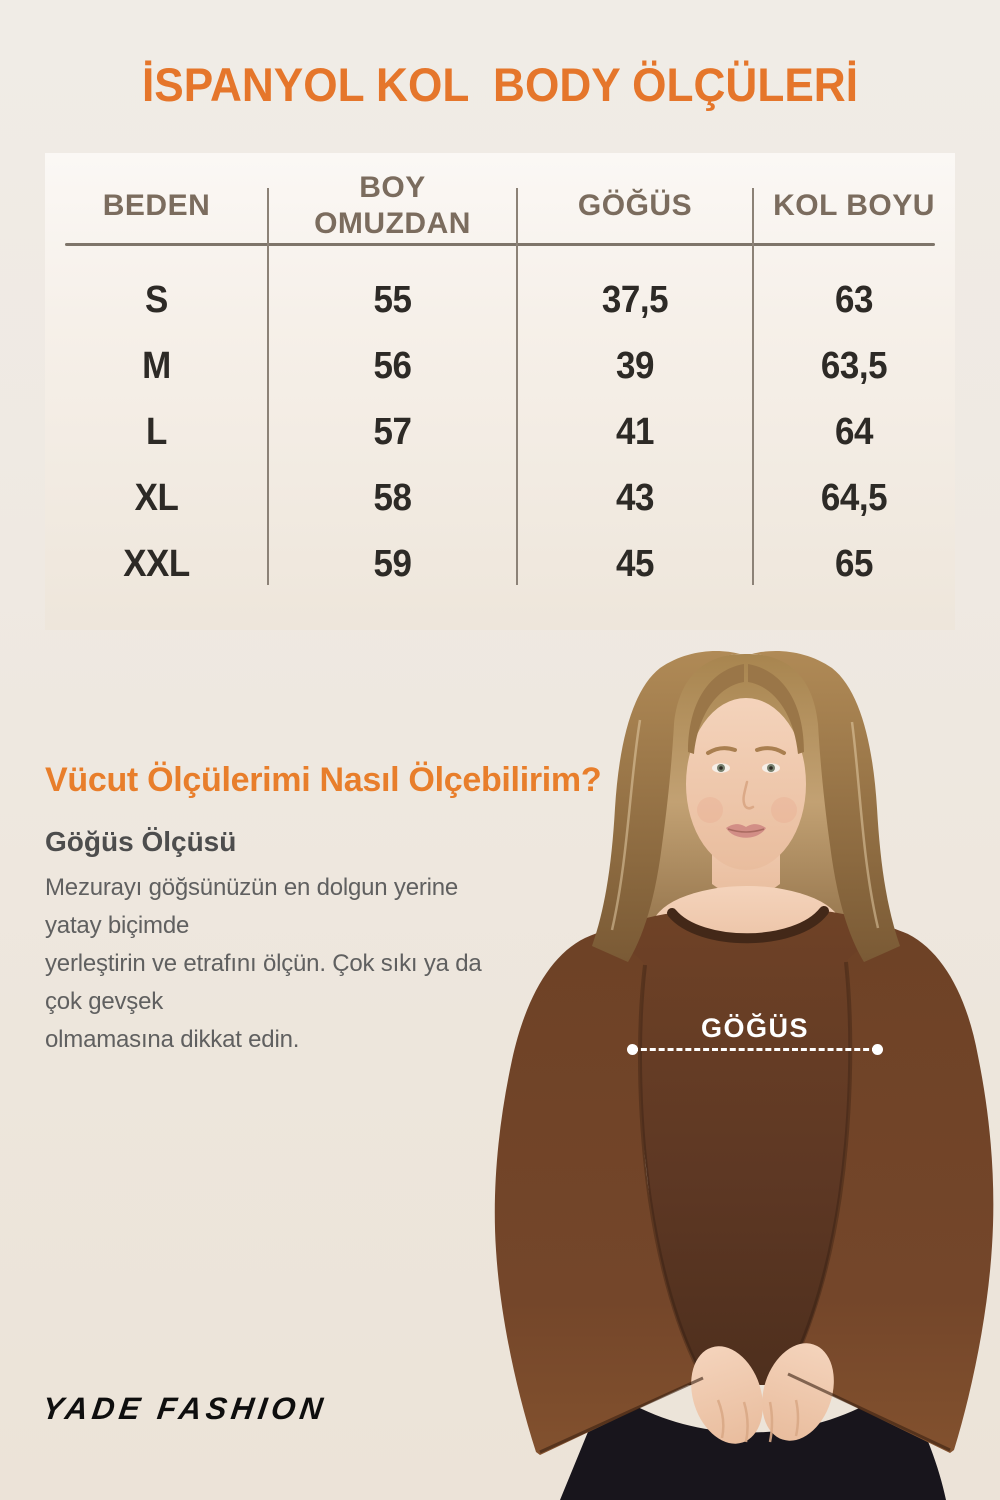 Image resolution: width=1000 pixels, height=1500 pixels. What do you see at coordinates (854, 563) in the screenshot?
I see `cell-sleeve: 65` at bounding box center [854, 563].